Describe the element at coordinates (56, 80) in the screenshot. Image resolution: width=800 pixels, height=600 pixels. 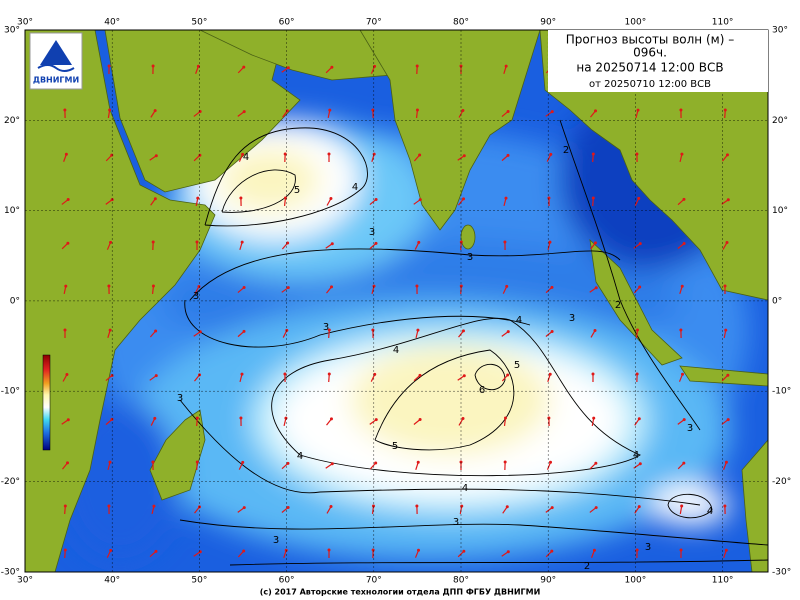
I see `logo-text: ДВНИГМИ` at that location.